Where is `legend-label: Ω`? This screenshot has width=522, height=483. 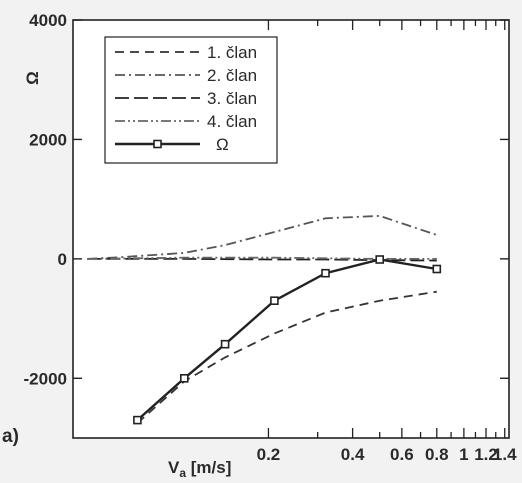
legend-label: Ω is located at coordinates (222, 144).